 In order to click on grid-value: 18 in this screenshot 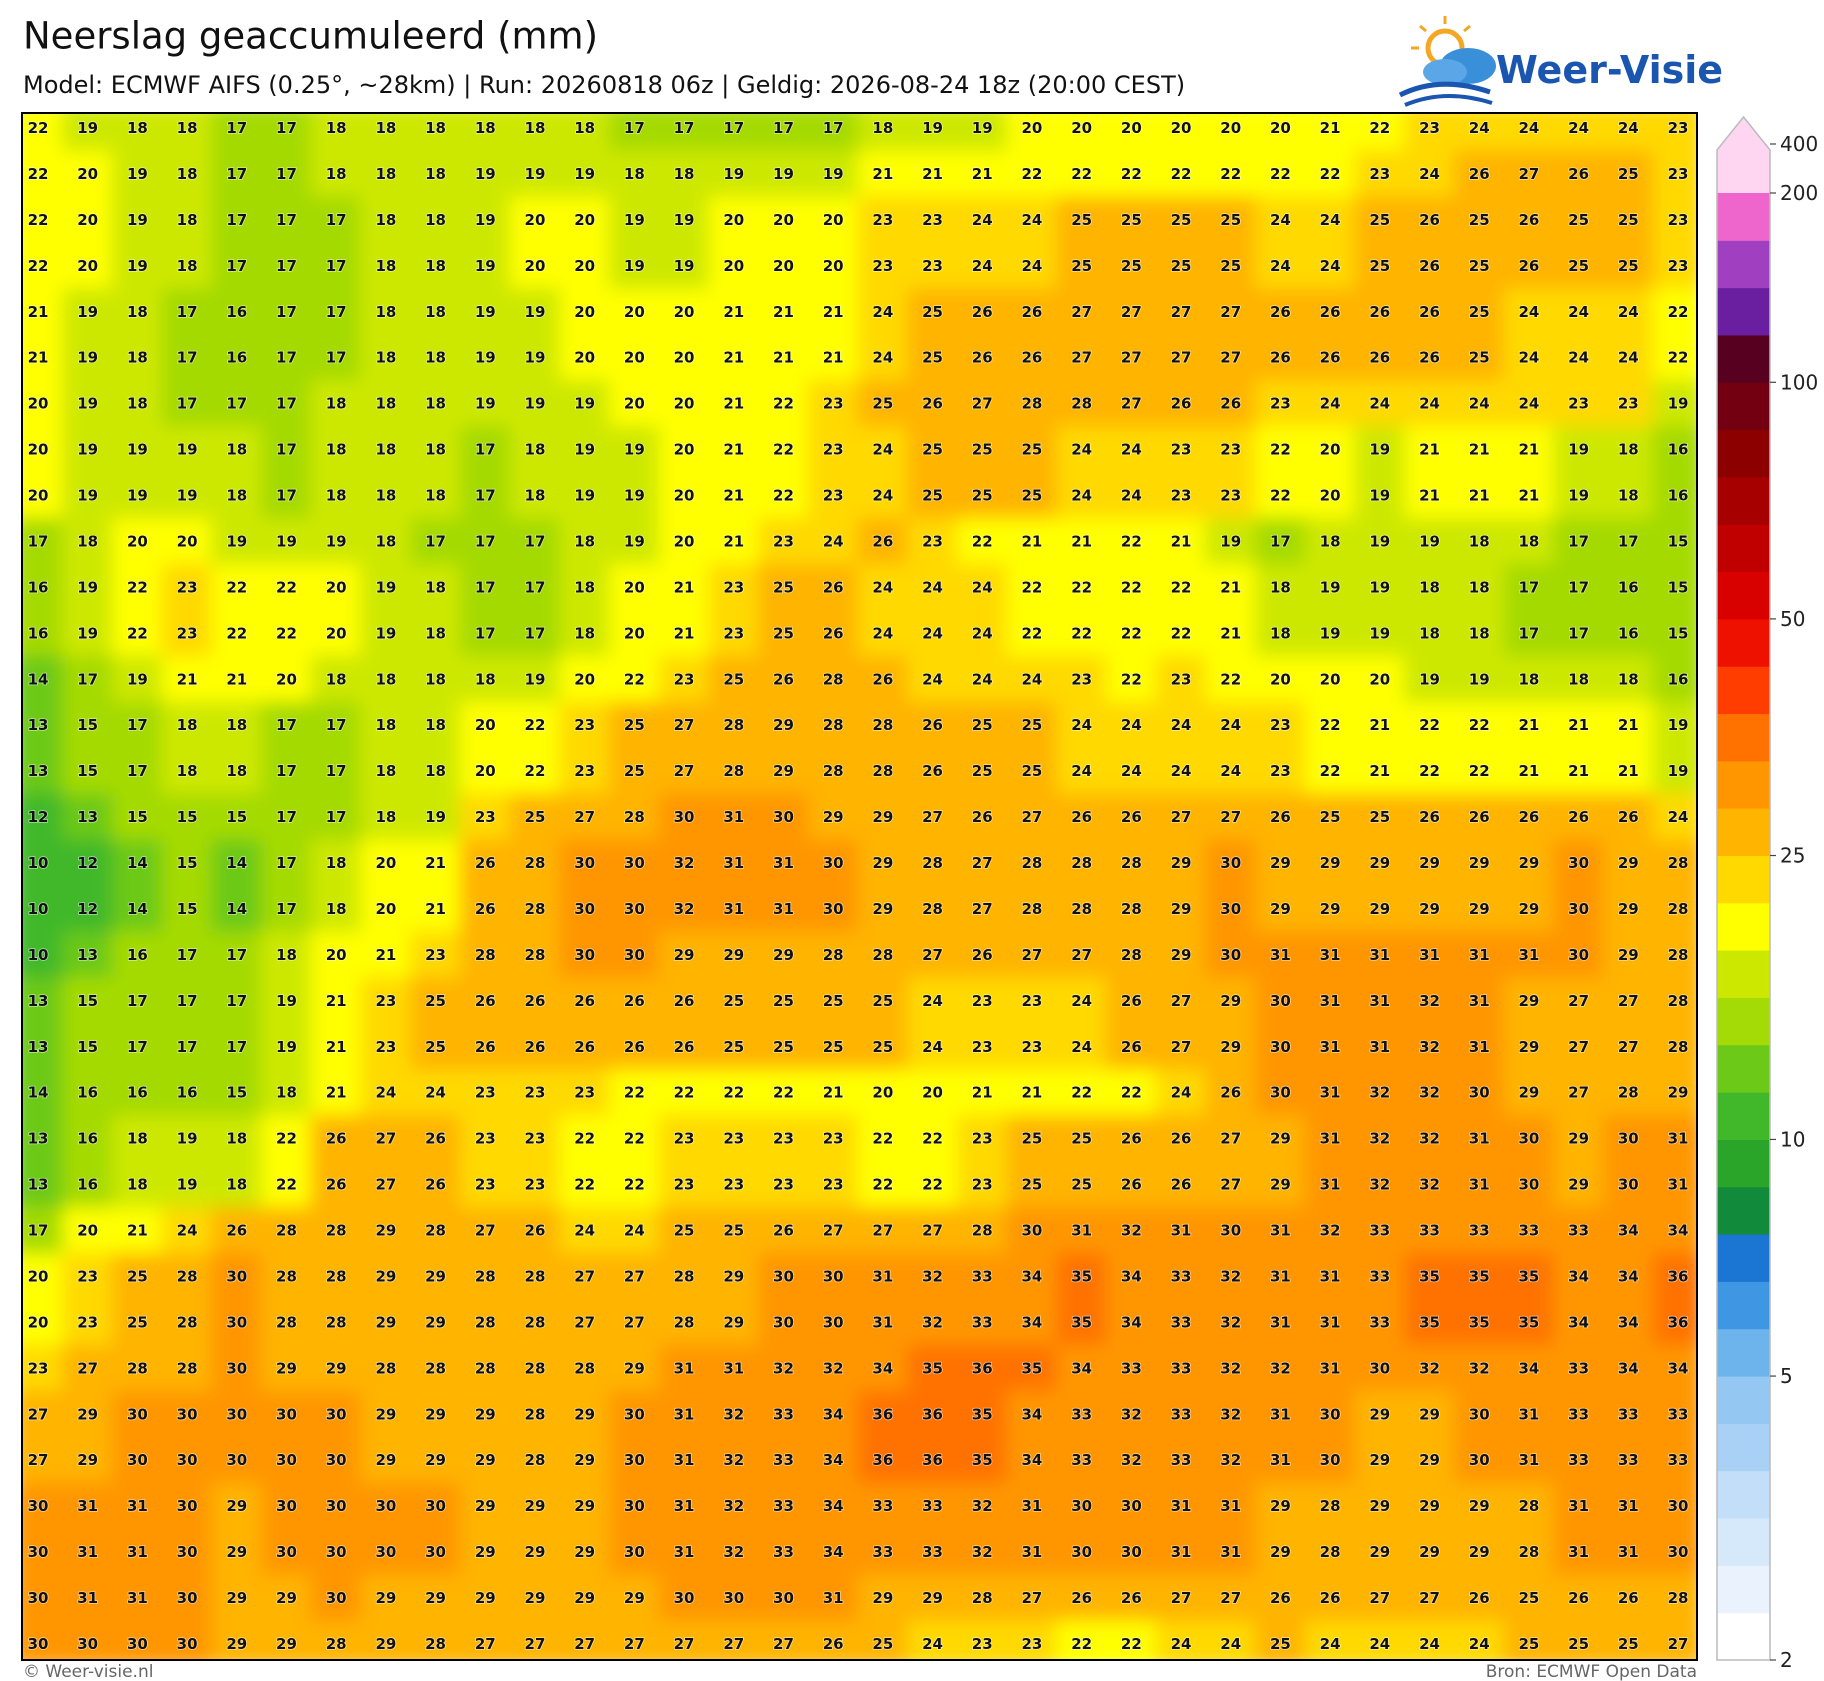, I will do `click(435, 725)`.